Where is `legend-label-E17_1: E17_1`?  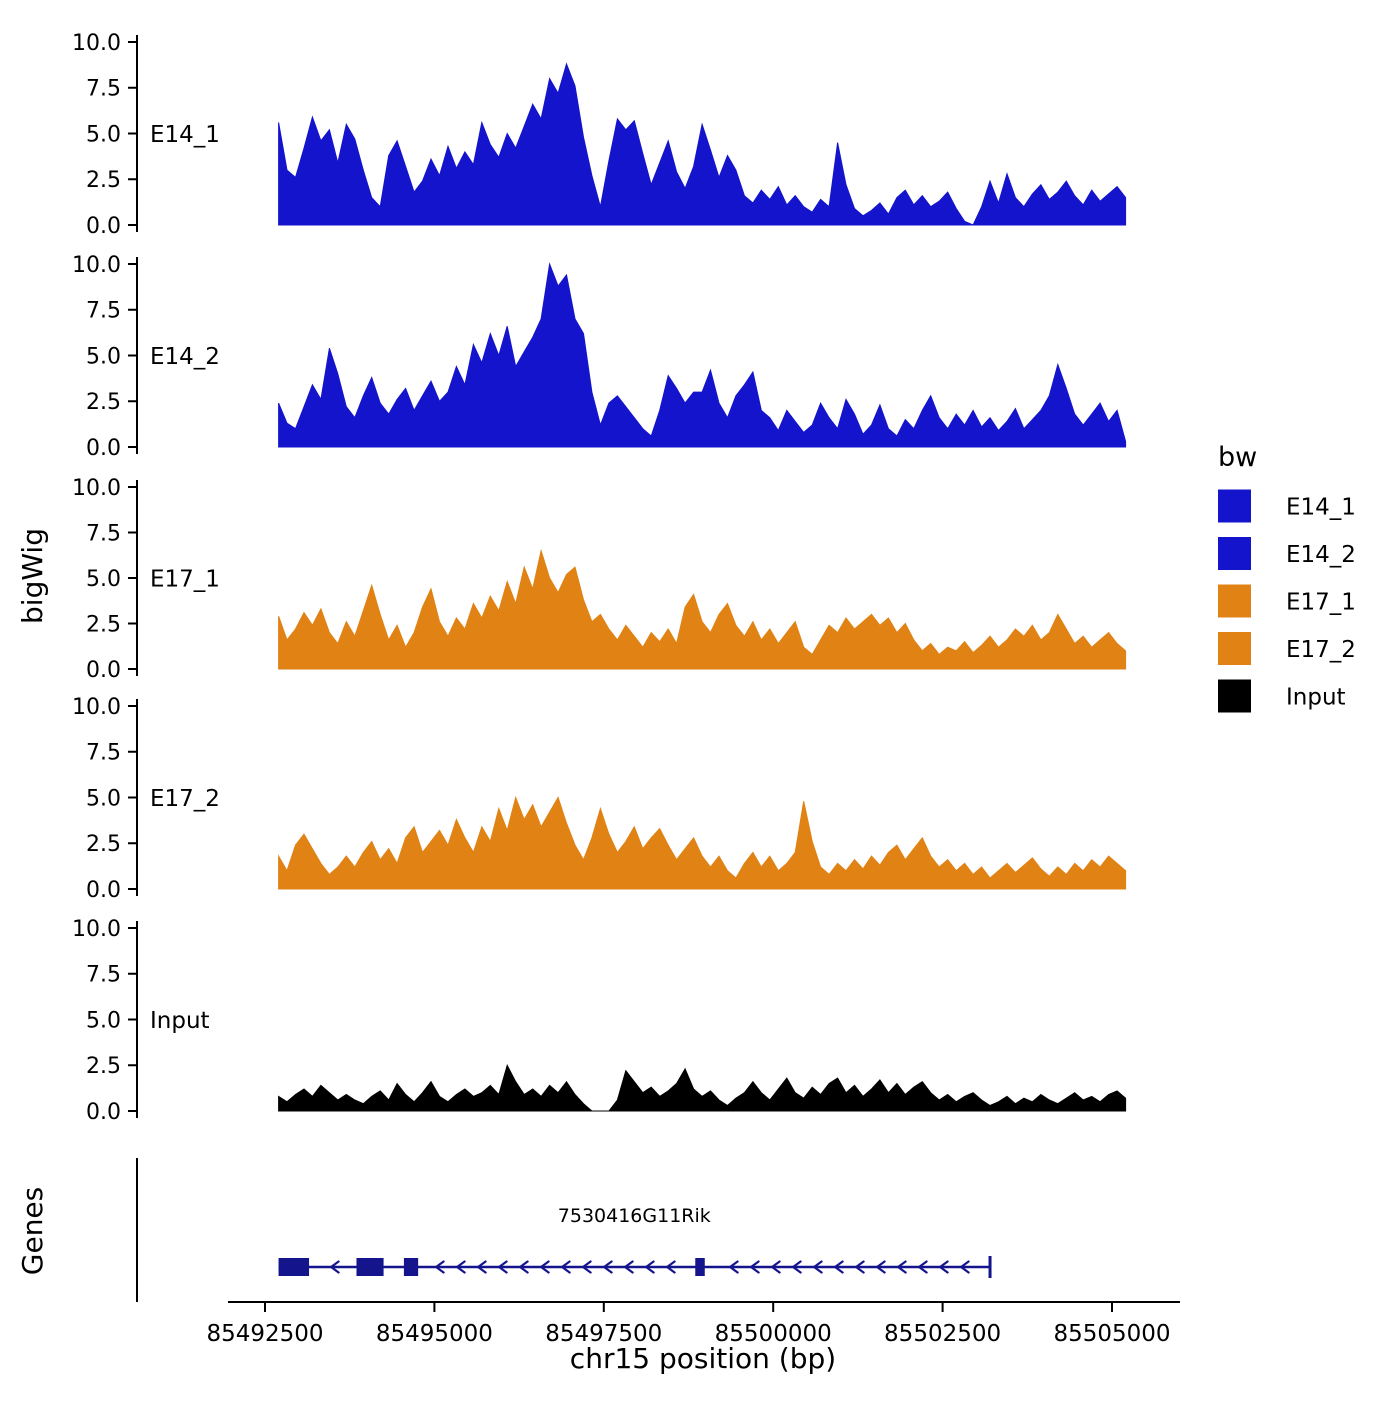
legend-label-E17_1: E17_1 is located at coordinates (1321, 602).